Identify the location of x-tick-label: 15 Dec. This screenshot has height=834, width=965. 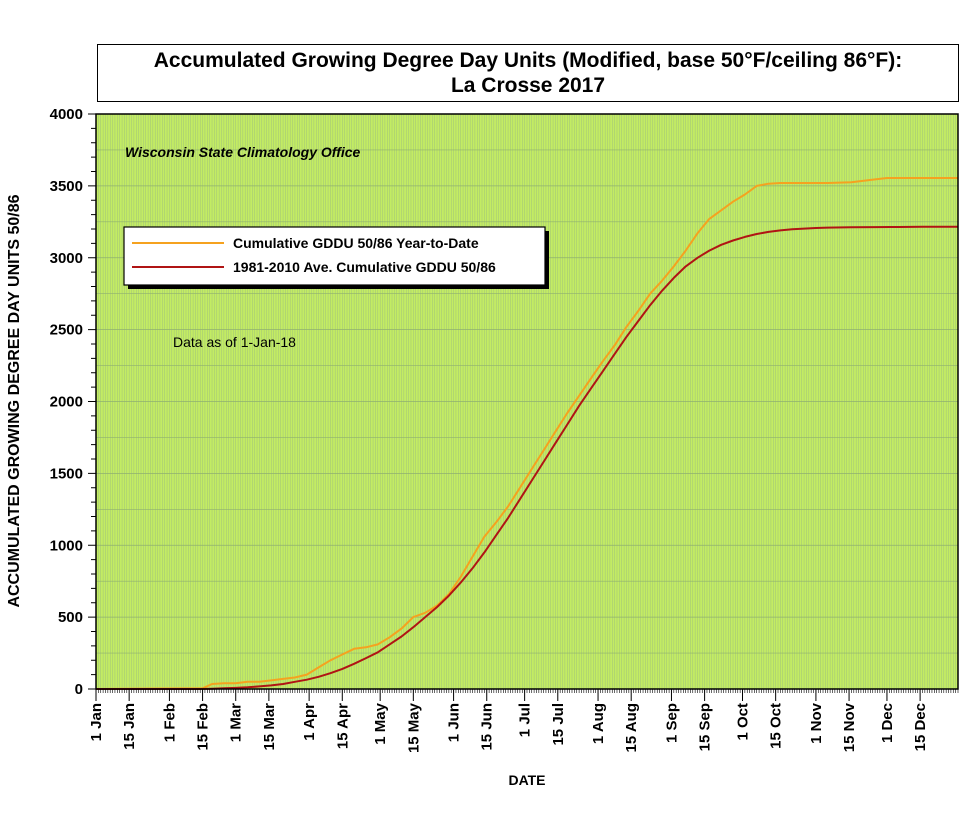
(920, 727).